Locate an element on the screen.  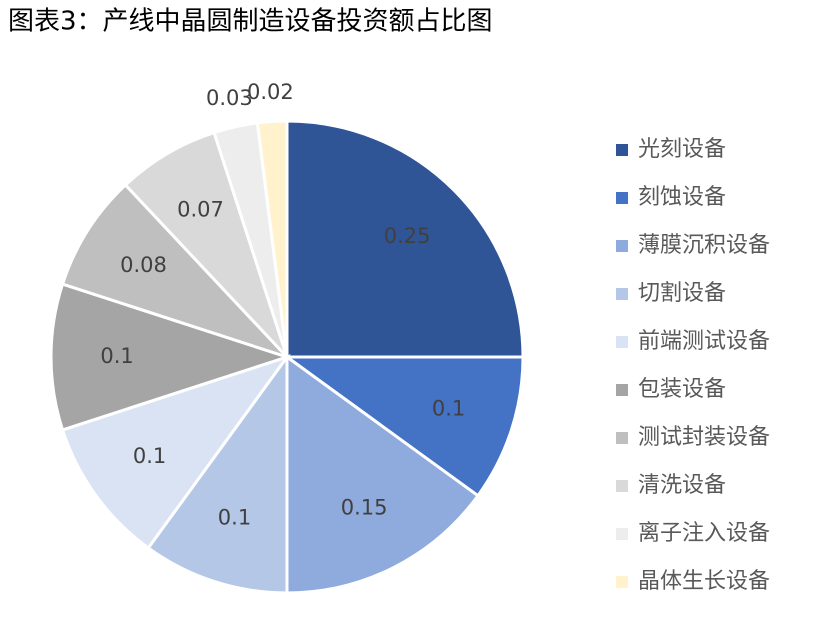
data-label: 0.08 is located at coordinates (143, 265).